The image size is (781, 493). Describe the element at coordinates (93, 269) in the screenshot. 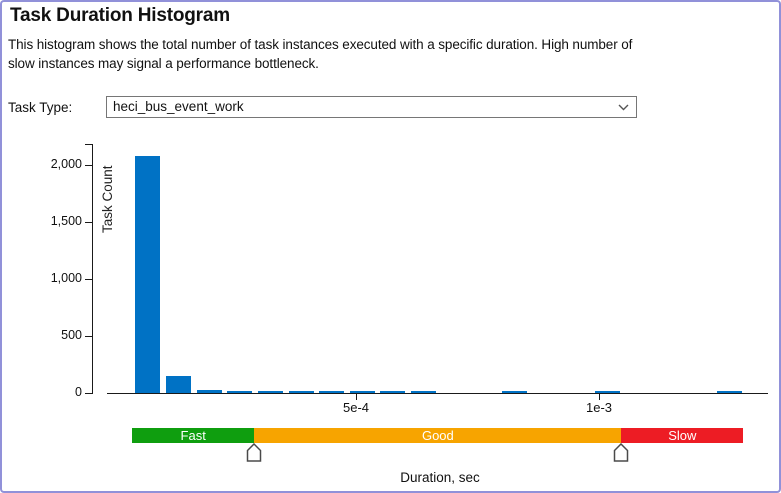

I see `y-axis-line` at that location.